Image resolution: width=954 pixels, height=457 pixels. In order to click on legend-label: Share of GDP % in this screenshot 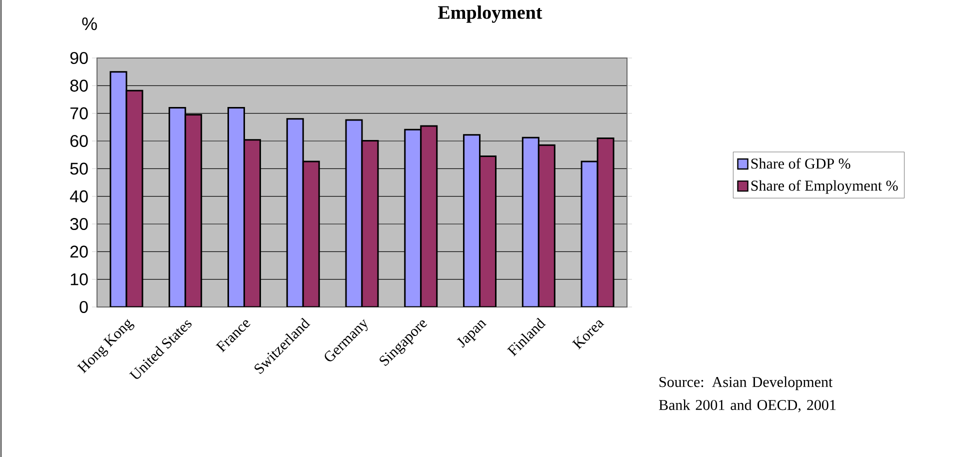, I will do `click(800, 163)`.